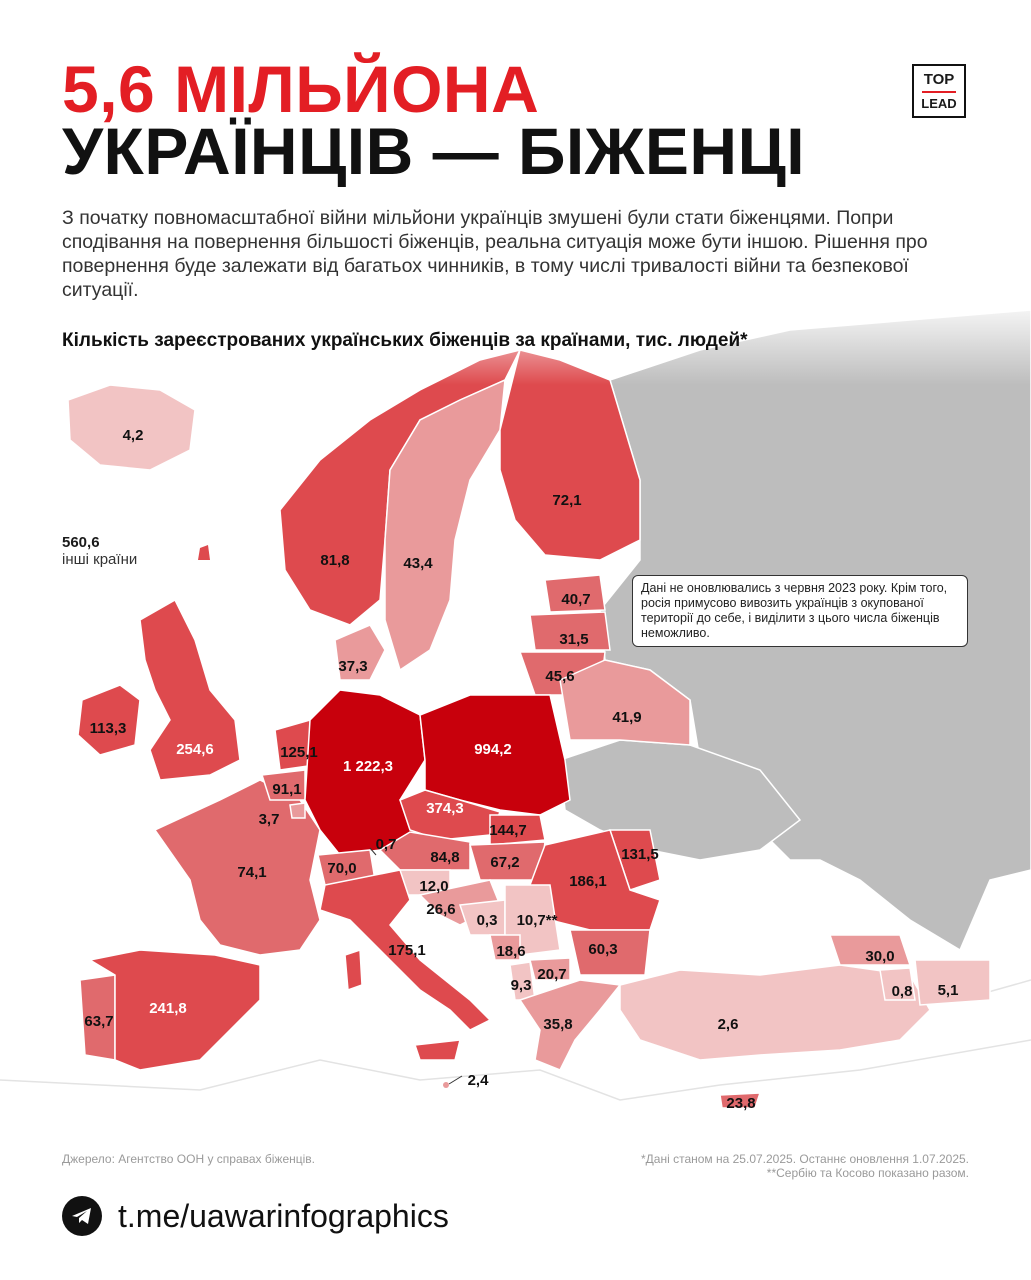 This screenshot has height=1280, width=1031. Describe the element at coordinates (286, 789) in the screenshot. I see `label-belgium: 91,1` at that location.